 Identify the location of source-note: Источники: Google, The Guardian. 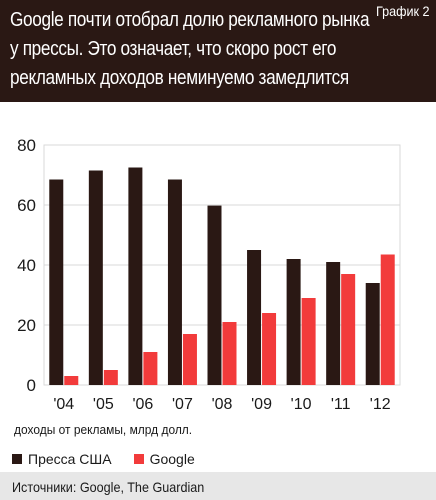
(108, 487).